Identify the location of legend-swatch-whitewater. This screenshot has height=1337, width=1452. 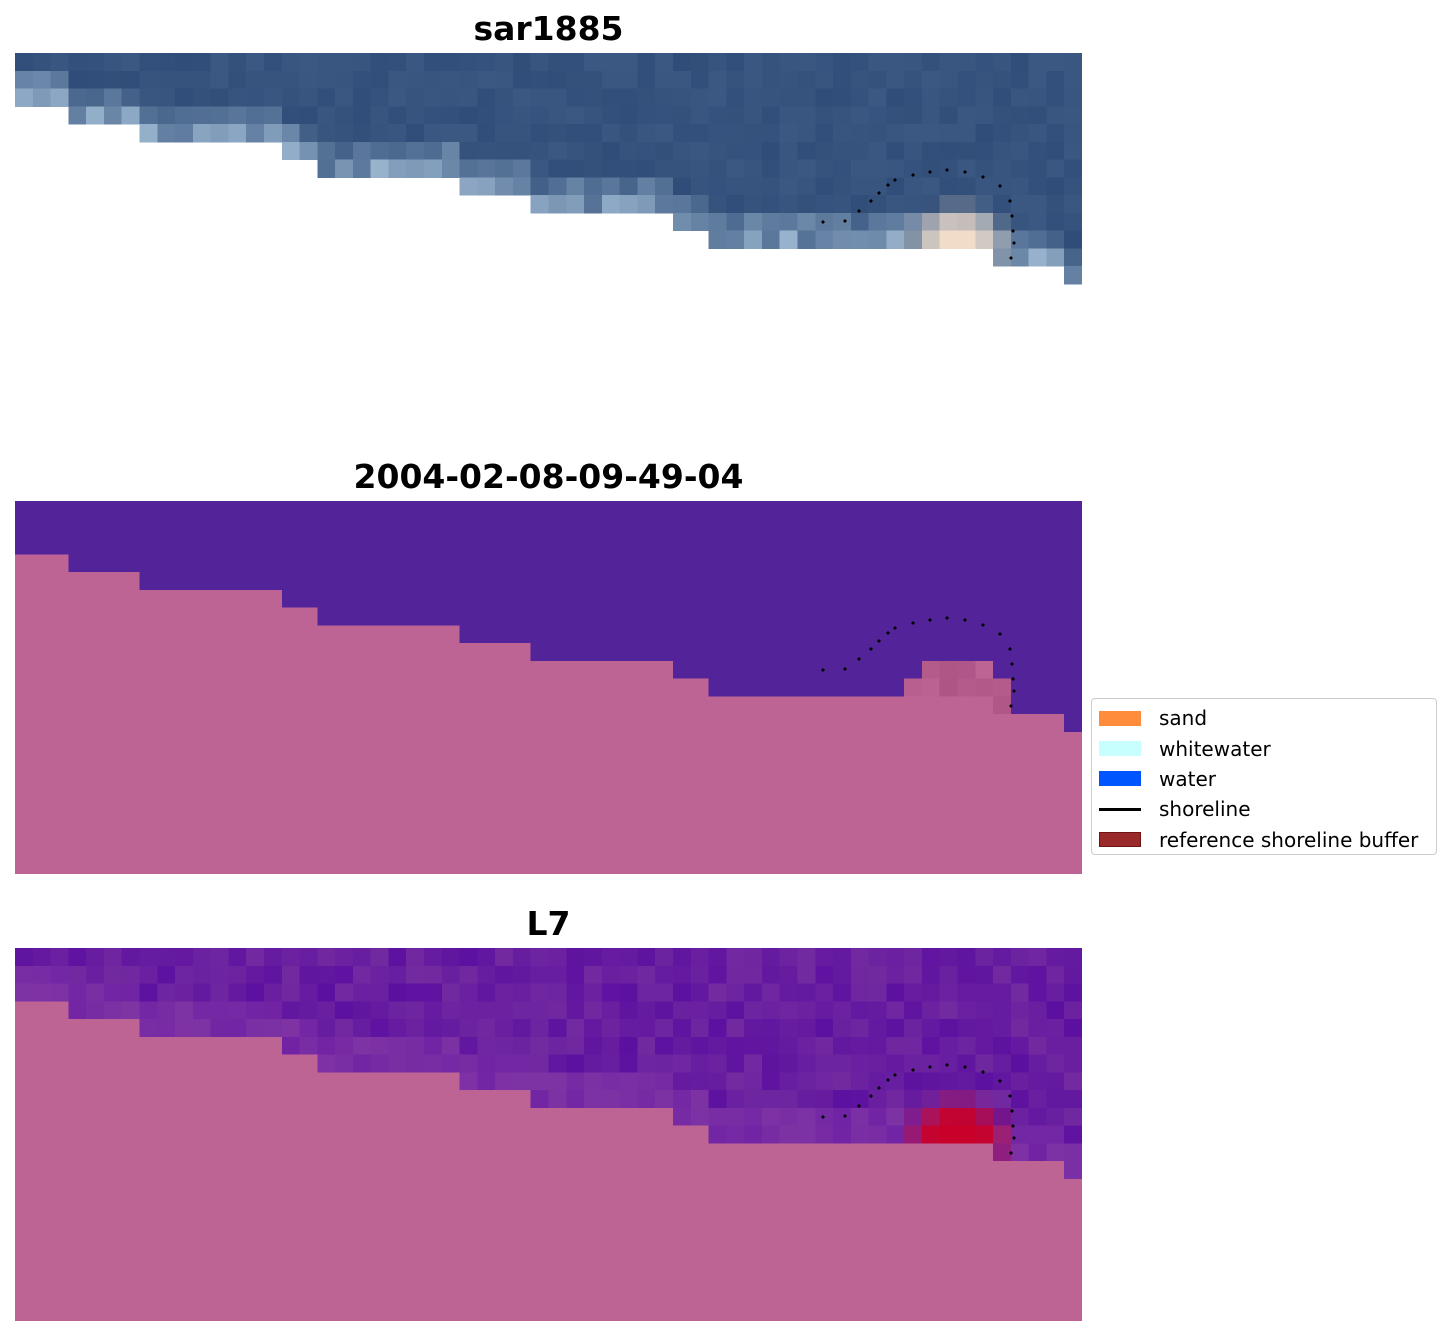
(1120, 749).